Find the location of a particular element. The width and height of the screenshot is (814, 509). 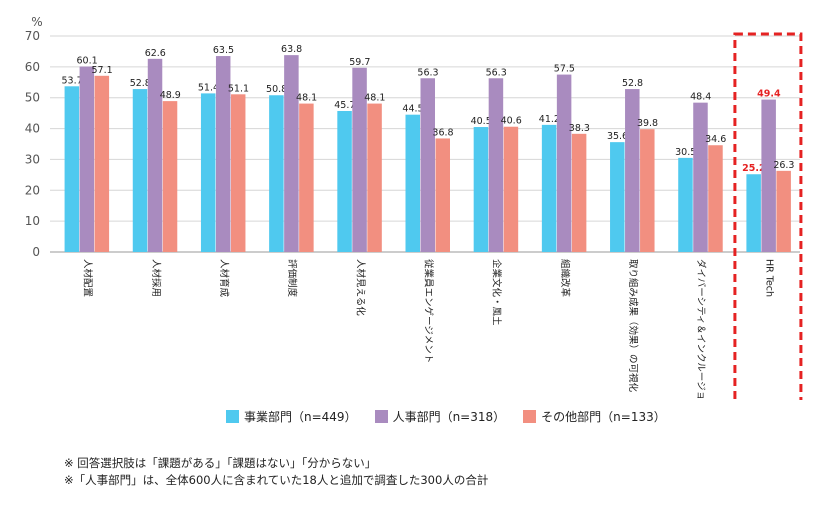

data-label-1-1: 62.6 is located at coordinates (155, 53).